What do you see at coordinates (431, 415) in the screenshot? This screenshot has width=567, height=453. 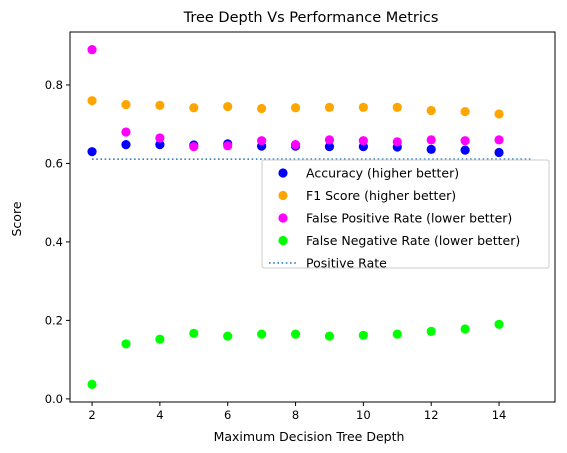 I see `x-tick-label: 12` at bounding box center [431, 415].